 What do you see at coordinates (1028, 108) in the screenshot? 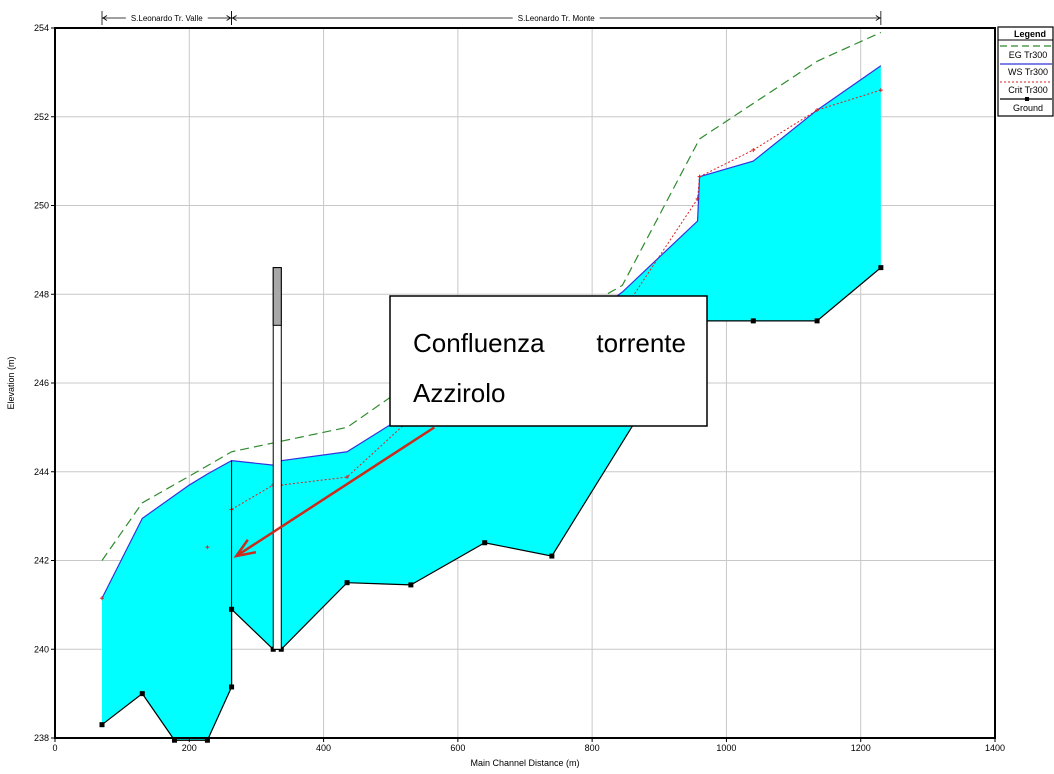
I see `legend-label-ground: Ground` at bounding box center [1028, 108].